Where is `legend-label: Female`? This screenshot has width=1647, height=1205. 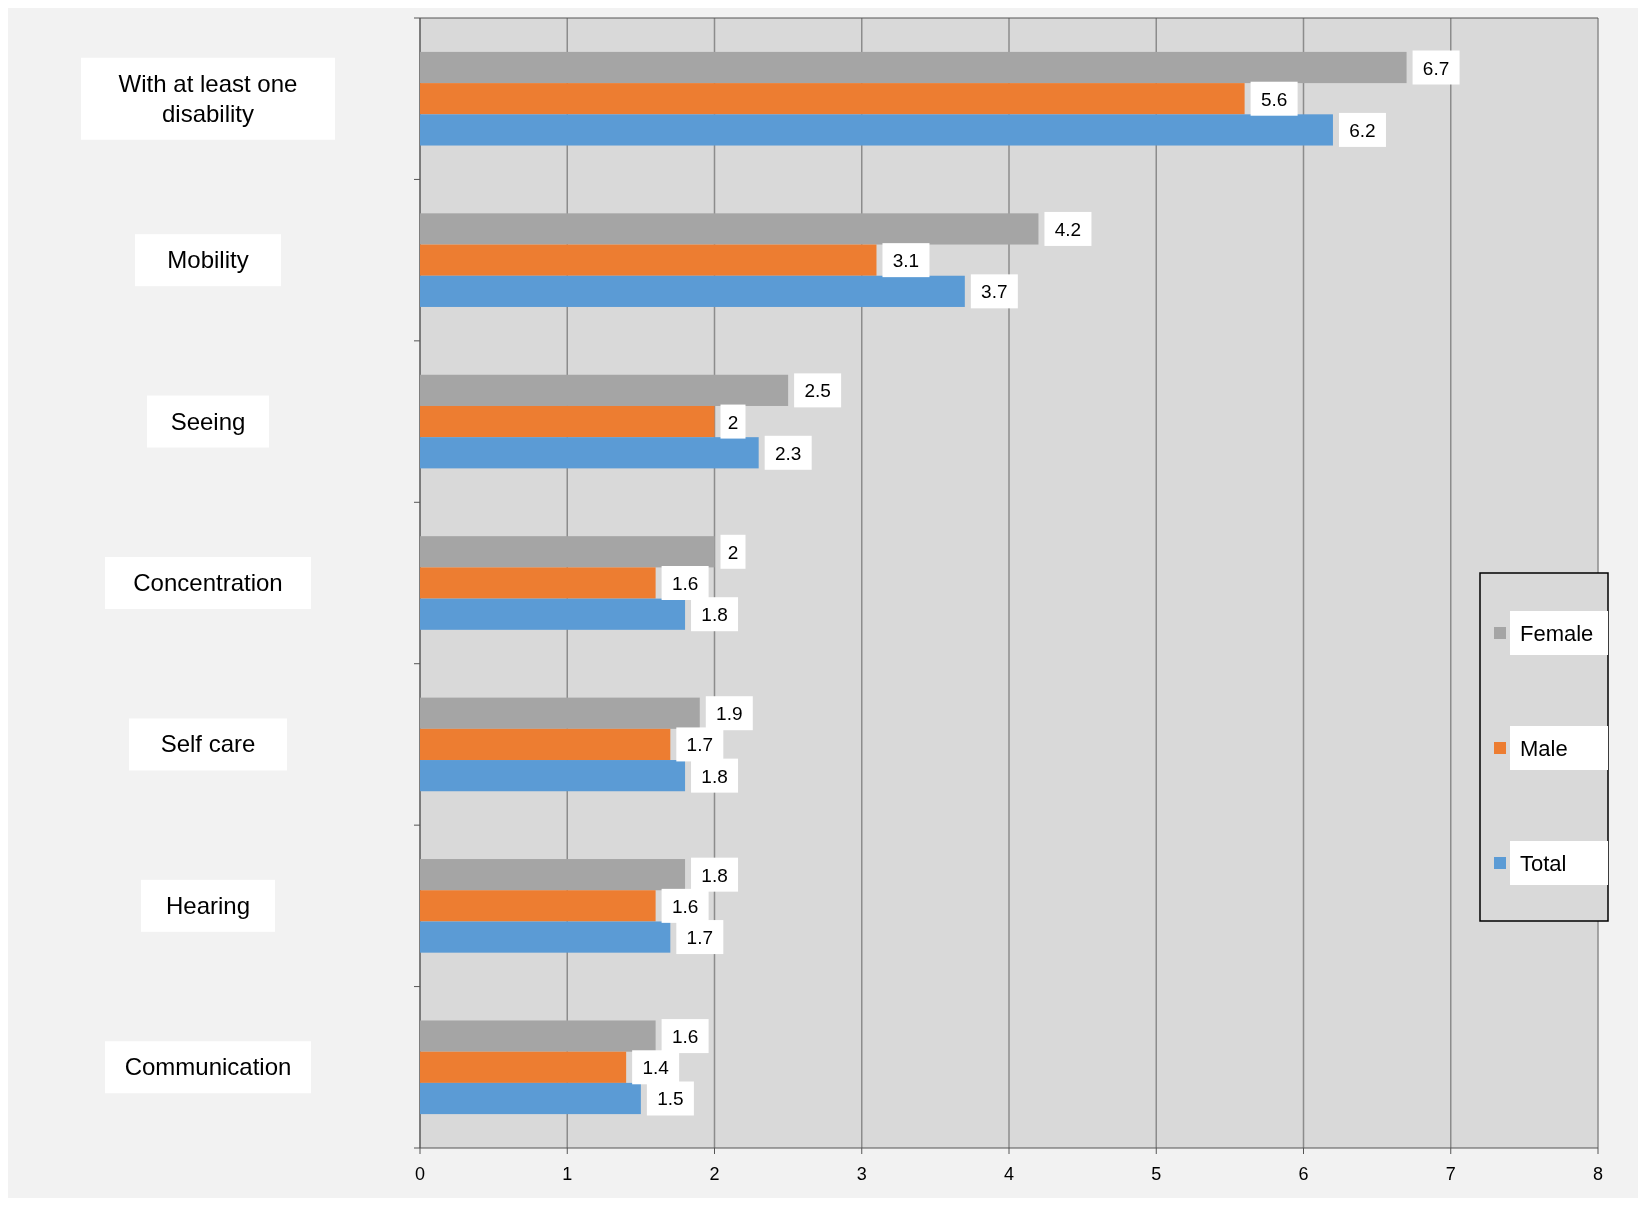 legend-label: Female is located at coordinates (1557, 633).